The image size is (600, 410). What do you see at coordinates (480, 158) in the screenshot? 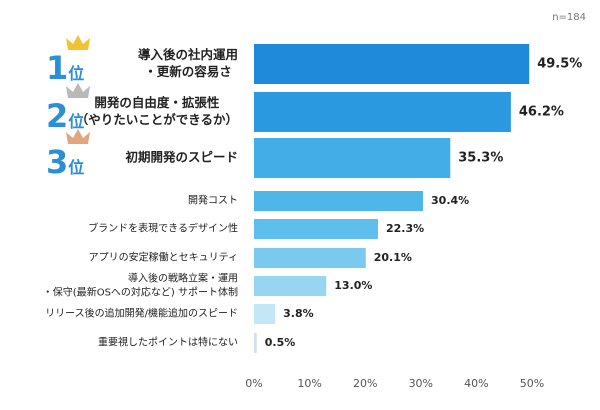
I see `value-label: 35.3%` at bounding box center [480, 158].